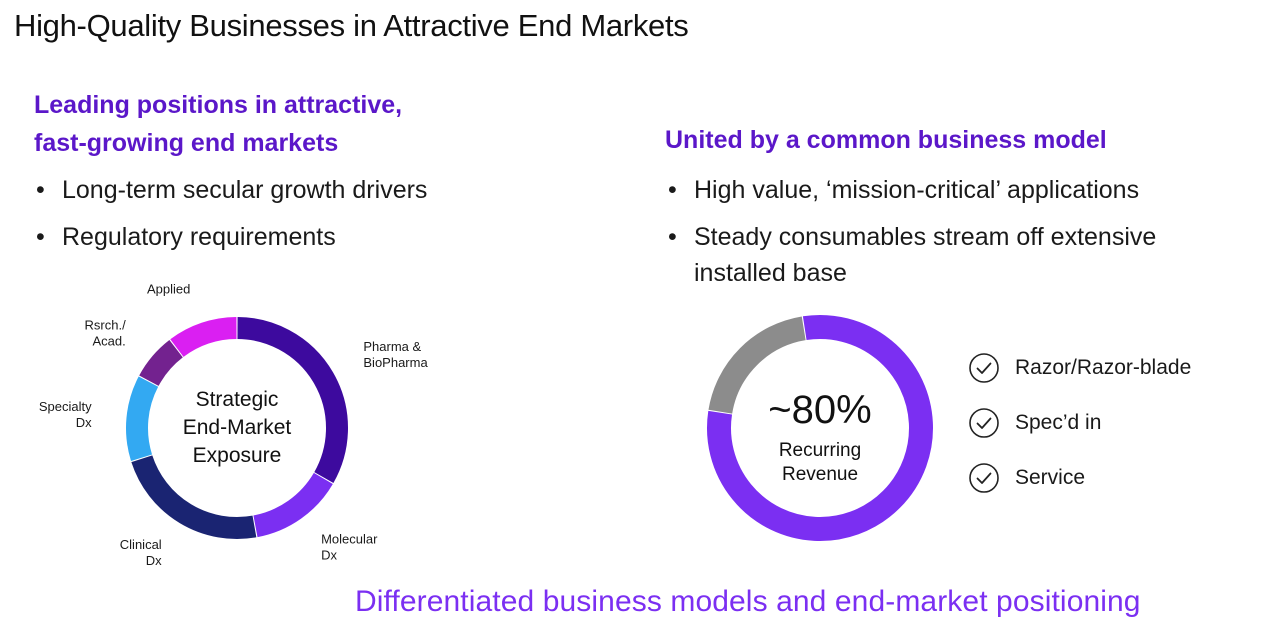 Image resolution: width=1280 pixels, height=627 pixels. What do you see at coordinates (237, 427) in the screenshot?
I see `donut-center-text: End-Market` at bounding box center [237, 427].